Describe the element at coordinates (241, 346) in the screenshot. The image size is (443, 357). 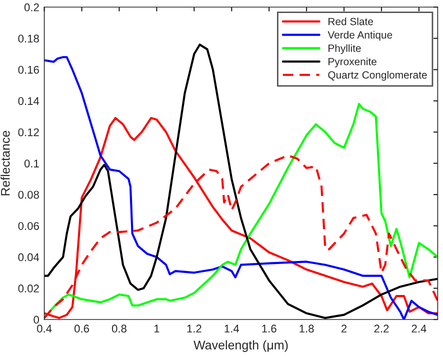
I see `x-axis-title: Wavelength (μm)` at that location.